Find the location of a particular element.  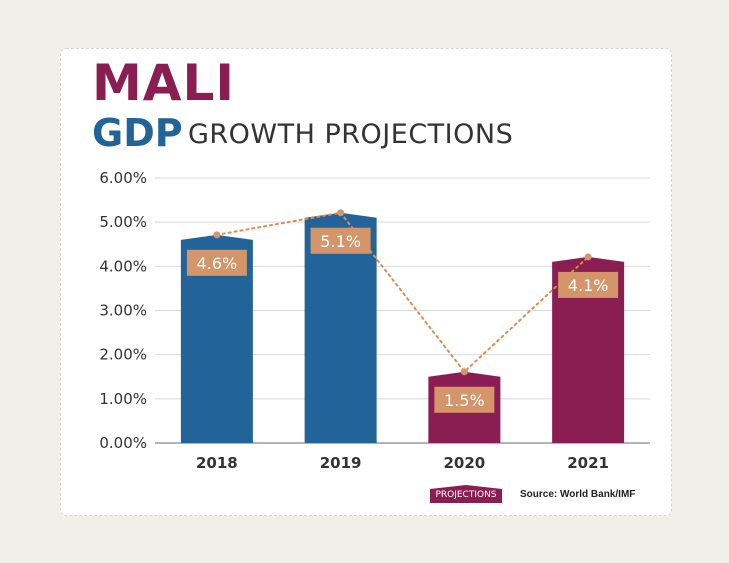

data-label: 4.6% is located at coordinates (217, 263).